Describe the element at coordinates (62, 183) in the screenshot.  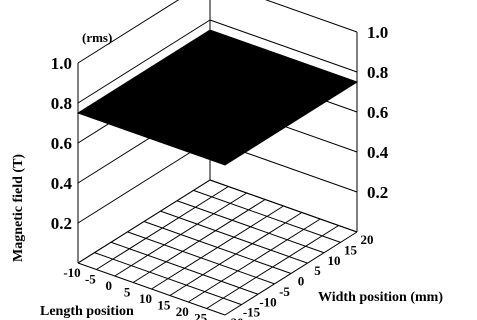
I see `z-tick-label-left: 0.4` at that location.